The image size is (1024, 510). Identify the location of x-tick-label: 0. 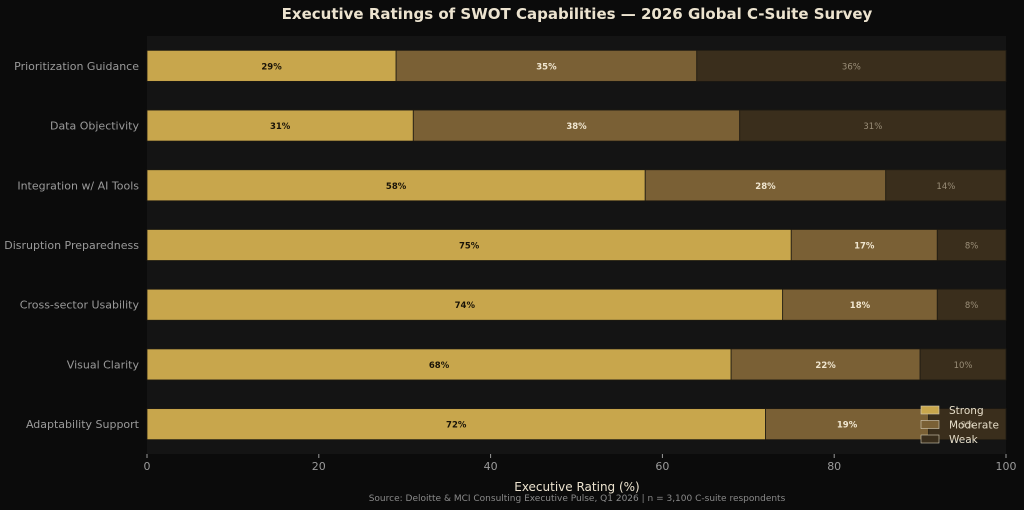
(147, 466).